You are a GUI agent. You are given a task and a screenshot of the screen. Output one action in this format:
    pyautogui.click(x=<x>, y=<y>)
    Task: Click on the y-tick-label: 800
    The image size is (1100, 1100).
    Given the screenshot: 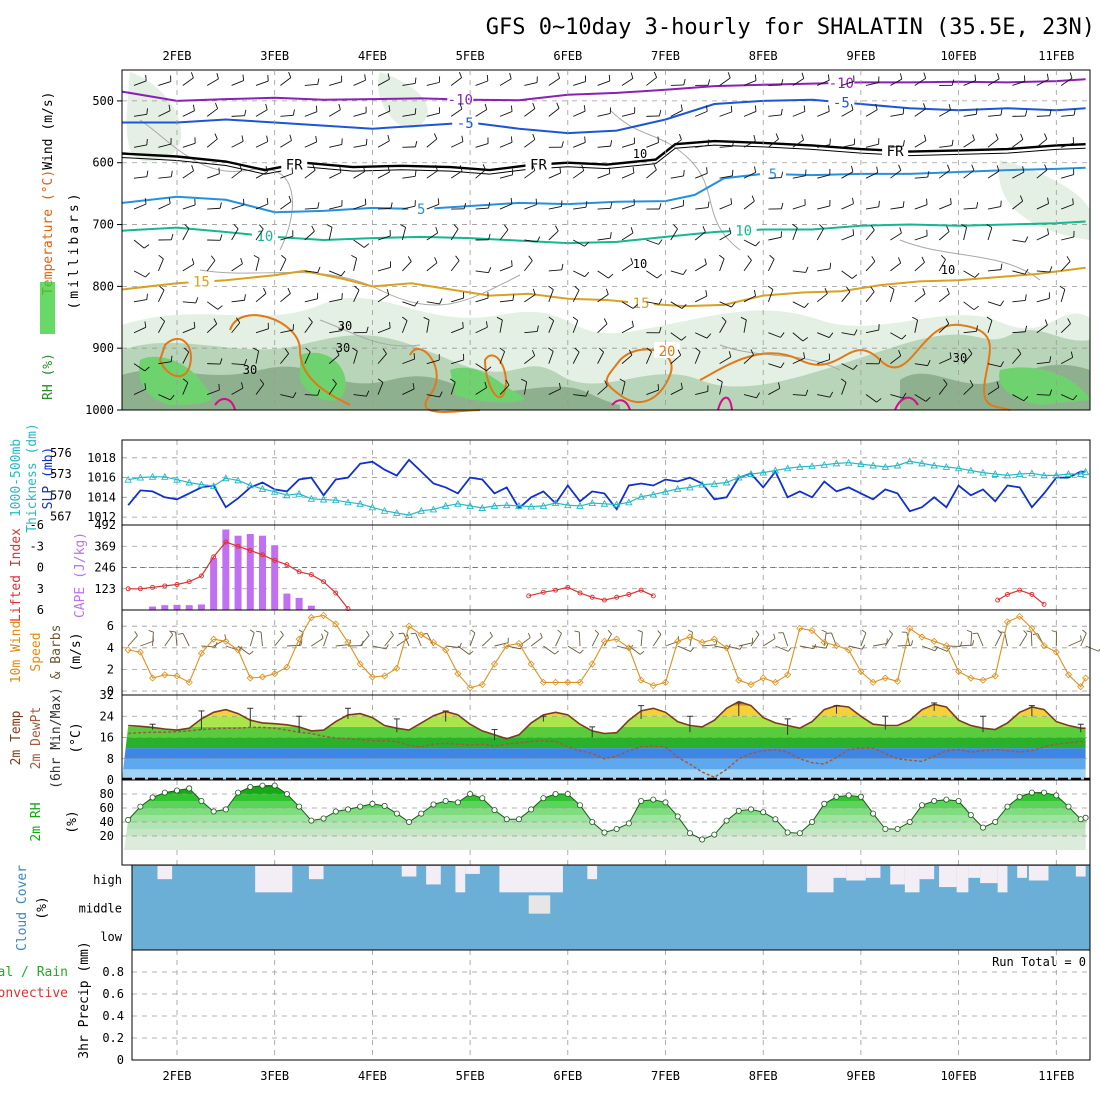 What is the action you would take?
    pyautogui.click(x=103, y=286)
    